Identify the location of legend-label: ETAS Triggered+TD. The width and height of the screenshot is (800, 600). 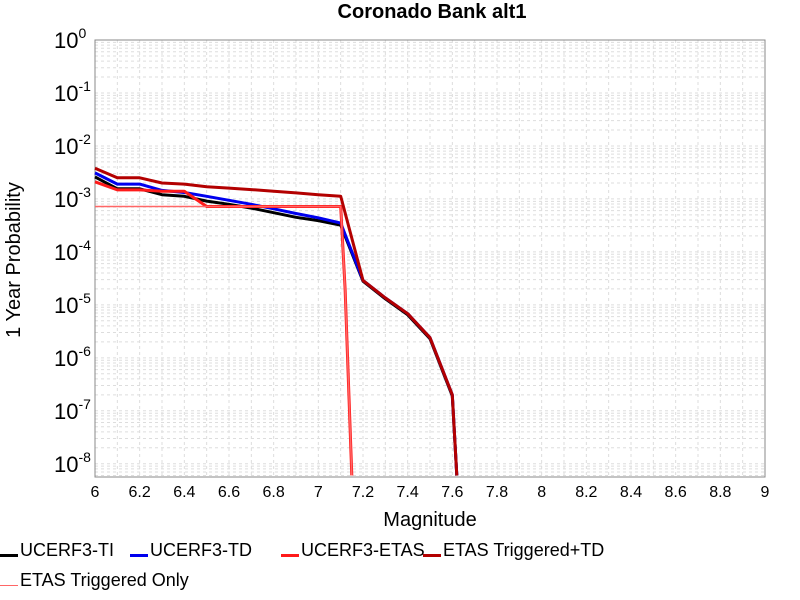
(524, 550).